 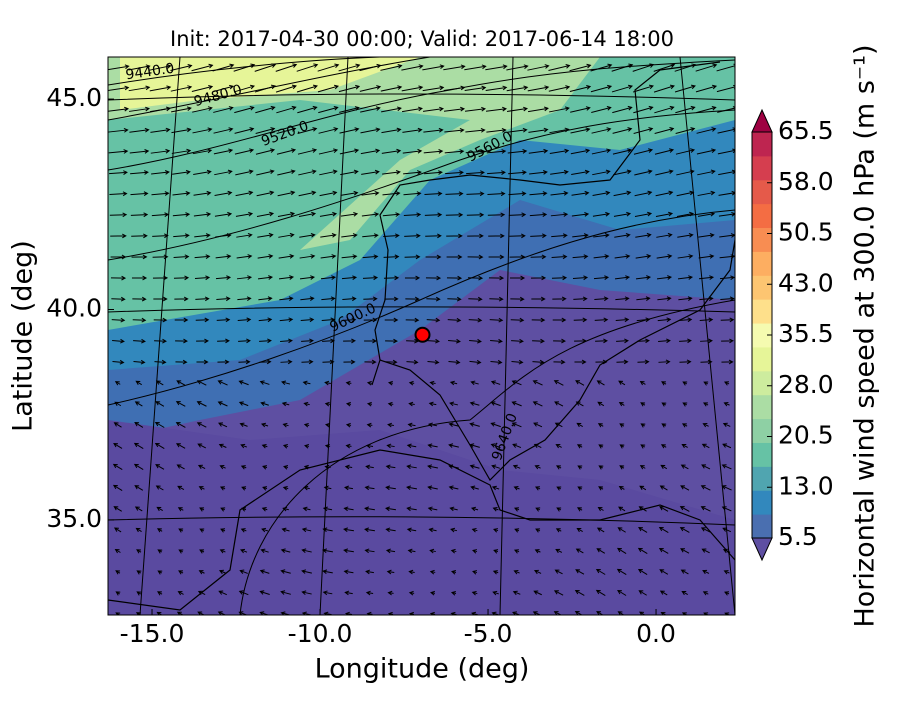 I want to click on colorbar-extend, so click(x=762, y=549).